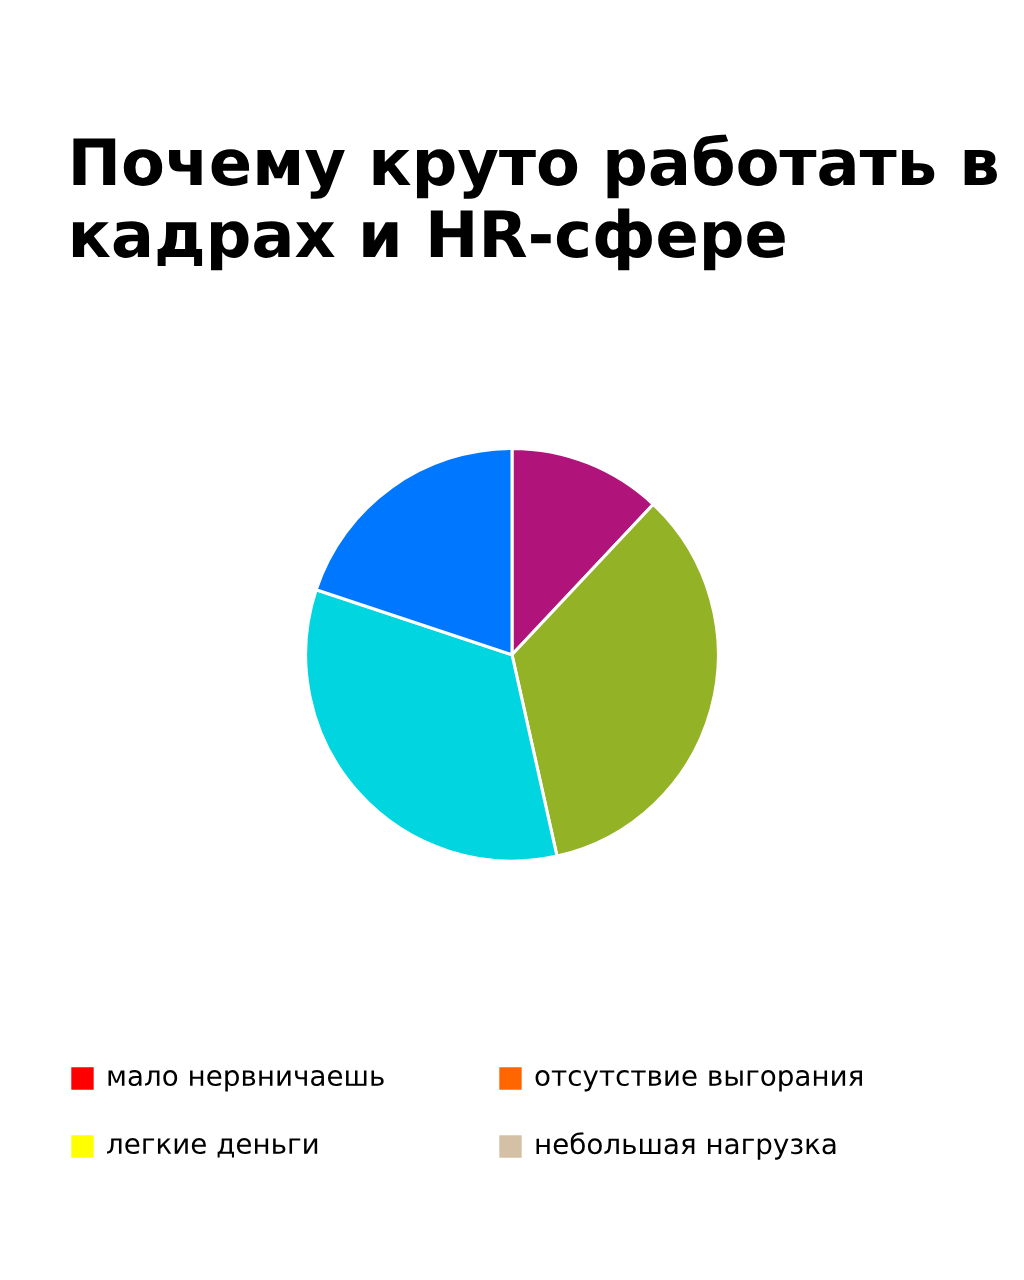 This screenshot has height=1280, width=1024. What do you see at coordinates (212, 1148) in the screenshot?
I see `category-label: легкие деньги` at bounding box center [212, 1148].